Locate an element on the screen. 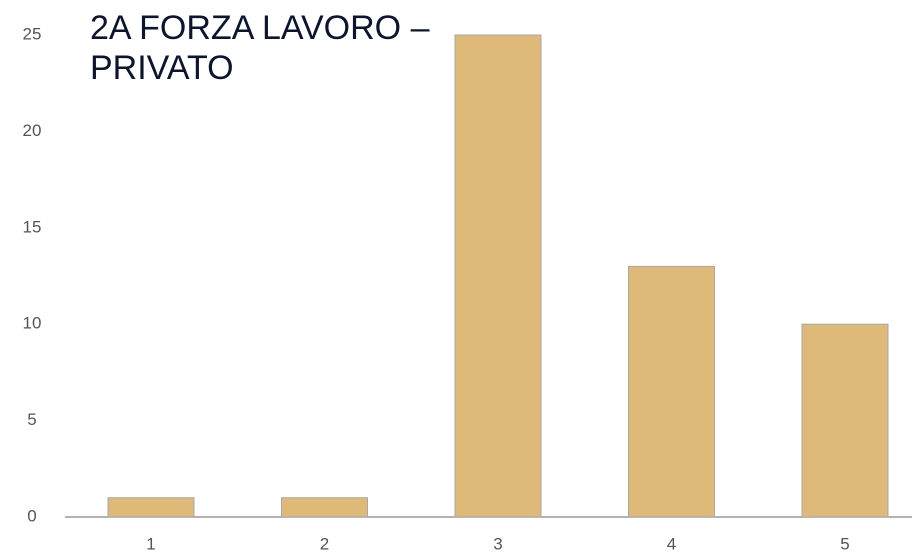 This screenshot has height=556, width=912. chart-title: 2A FORZA LAVORO – PRIVATO is located at coordinates (260, 48).